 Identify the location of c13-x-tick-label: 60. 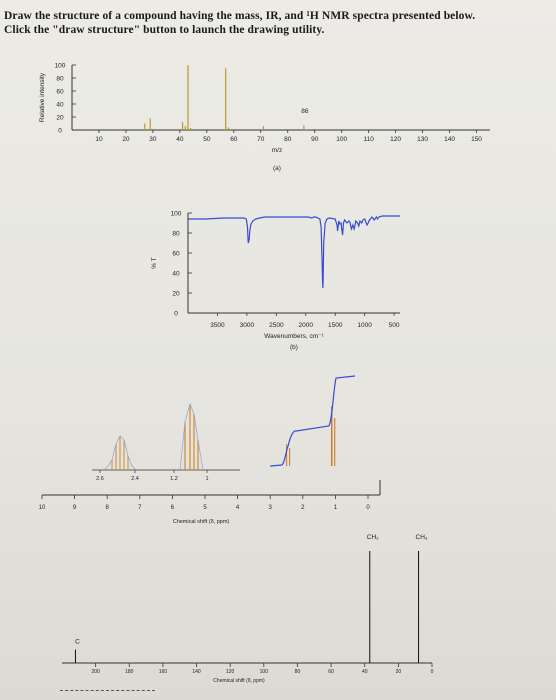
(331, 672).